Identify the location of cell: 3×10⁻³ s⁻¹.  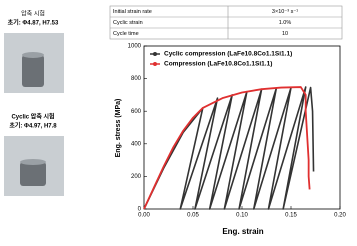
(285, 12).